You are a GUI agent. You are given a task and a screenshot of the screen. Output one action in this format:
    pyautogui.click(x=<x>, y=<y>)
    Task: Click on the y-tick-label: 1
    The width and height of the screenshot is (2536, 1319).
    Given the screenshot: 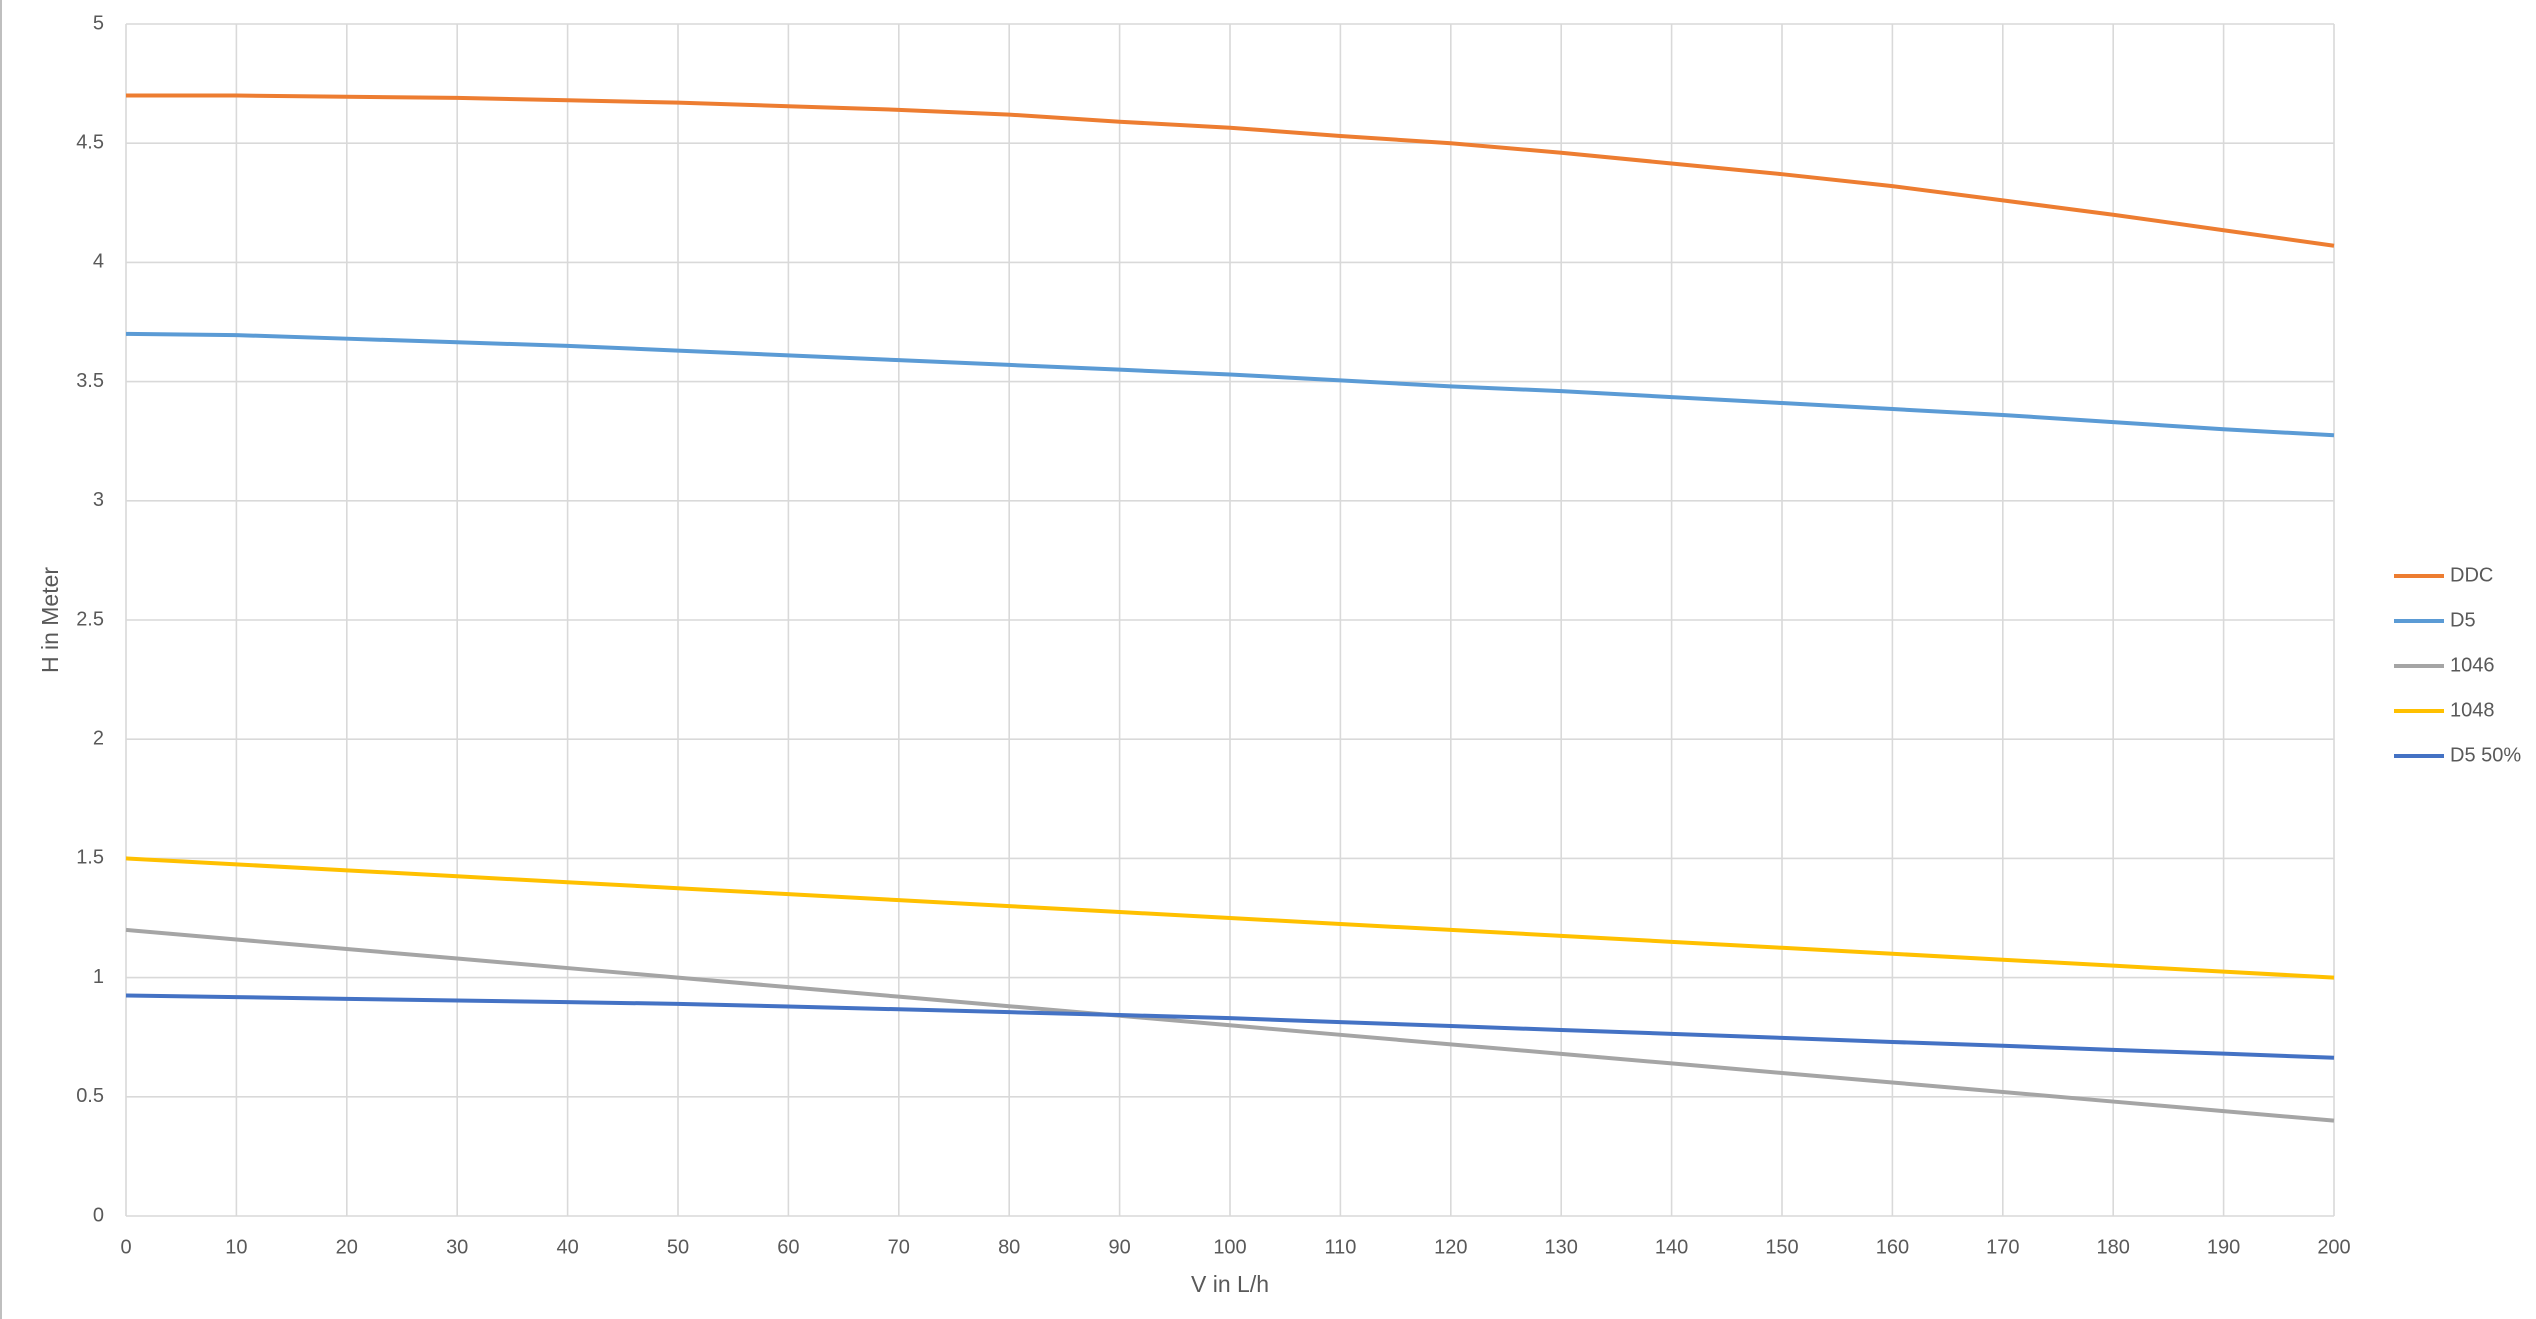 What is the action you would take?
    pyautogui.click(x=98, y=977)
    